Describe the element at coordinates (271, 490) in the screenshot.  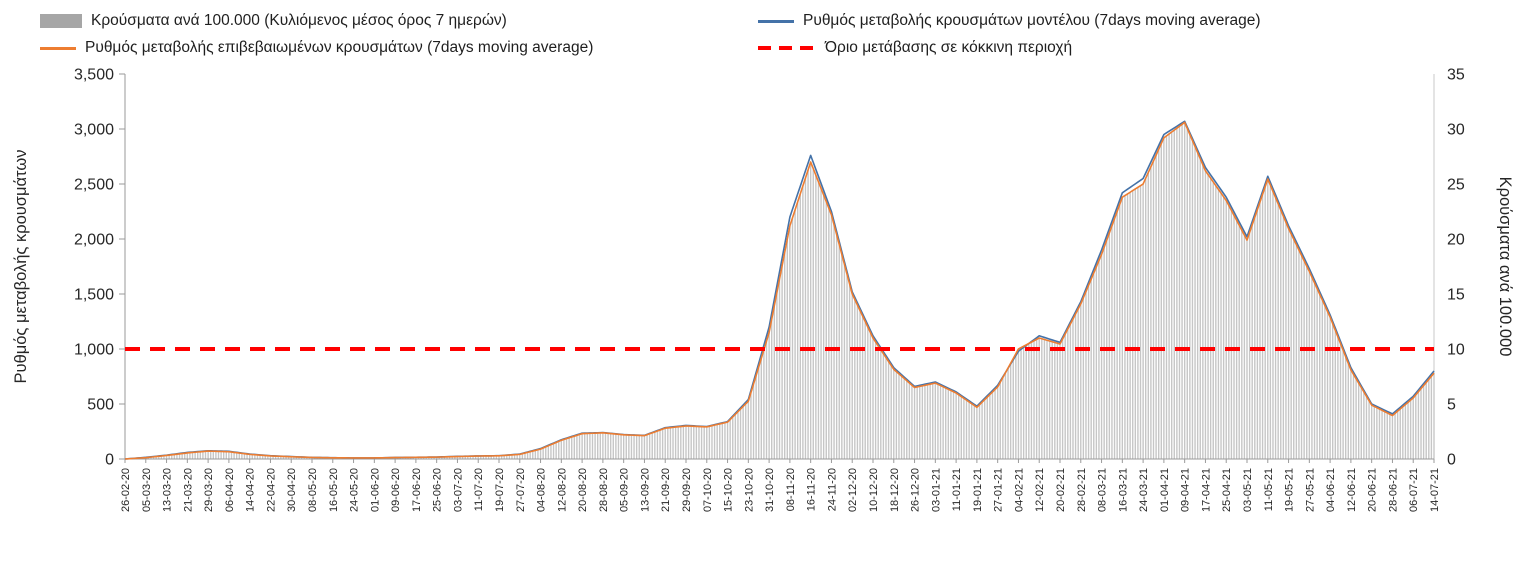
I see `x-axis-tick-label: 22-04-20` at that location.